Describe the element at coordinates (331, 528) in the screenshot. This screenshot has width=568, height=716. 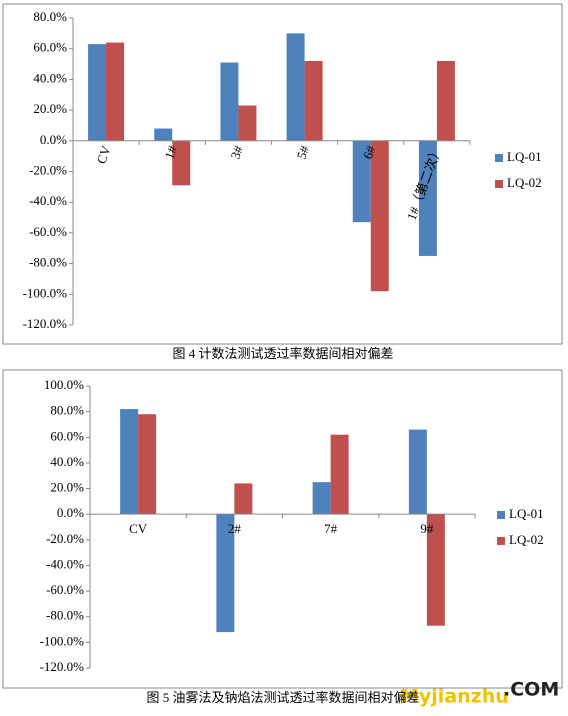
I see `x-tick-label: 7#` at that location.